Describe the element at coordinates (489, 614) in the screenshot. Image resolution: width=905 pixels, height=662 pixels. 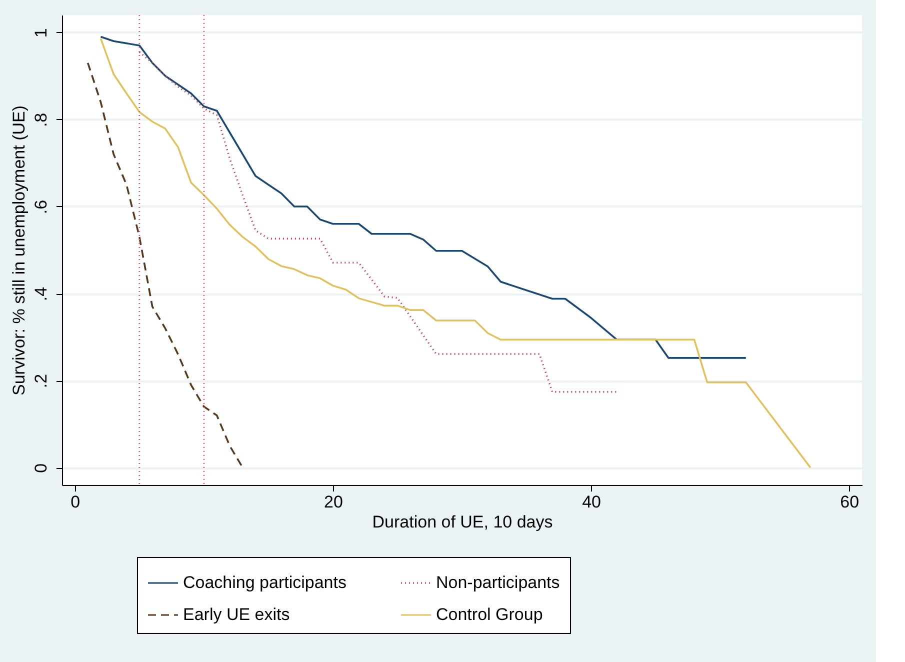
I see `legend-label: Control Group` at that location.